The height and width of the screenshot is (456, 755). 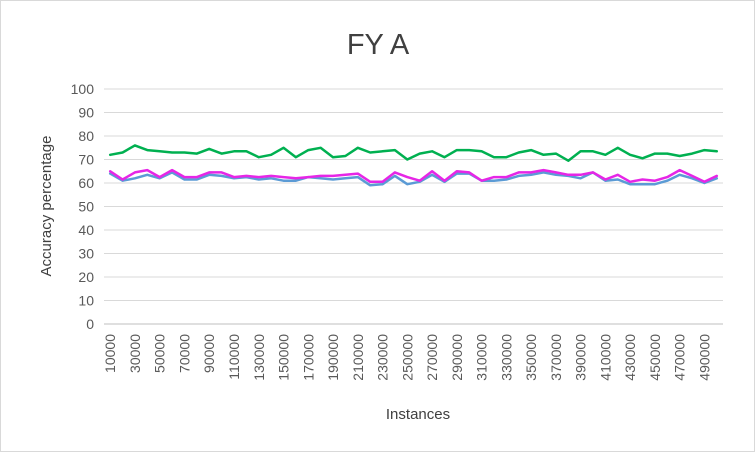 What do you see at coordinates (86, 230) in the screenshot?
I see `y-tick-label: 40` at bounding box center [86, 230].